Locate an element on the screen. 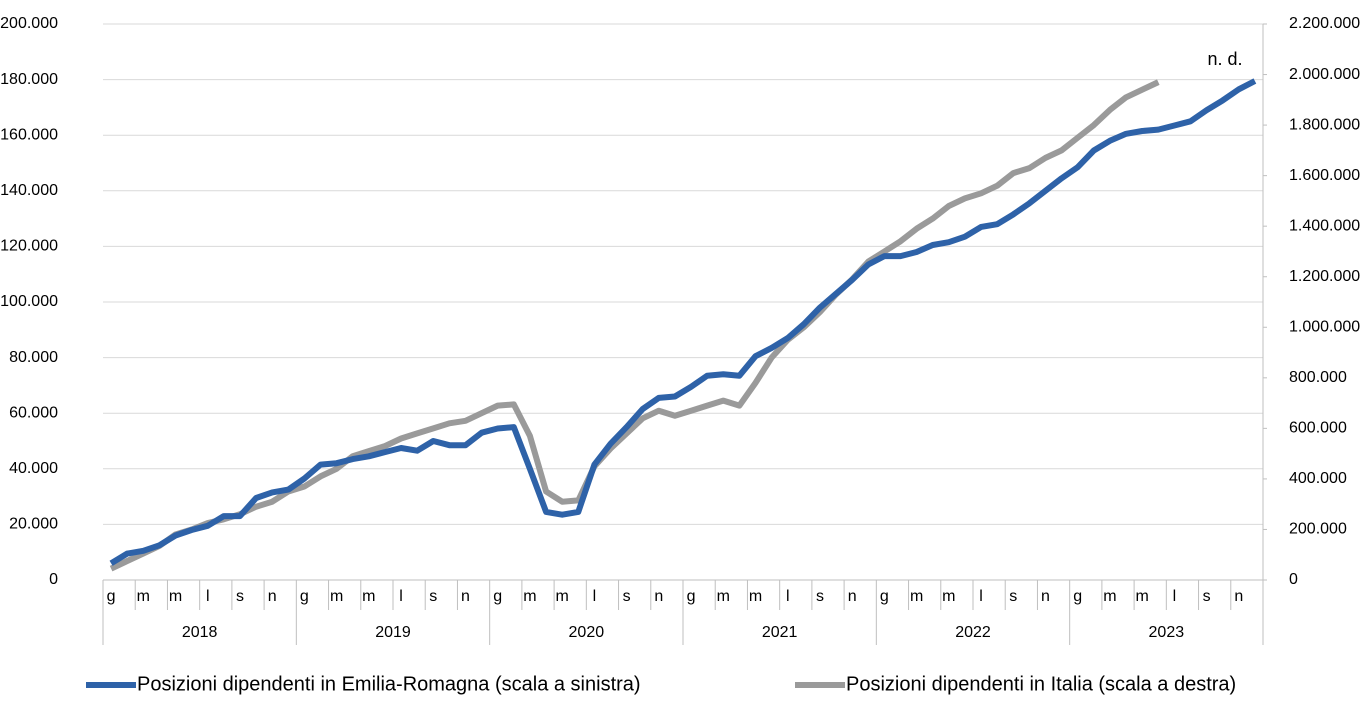  y2-tick-label: 1.600.000 is located at coordinates (1324, 175).